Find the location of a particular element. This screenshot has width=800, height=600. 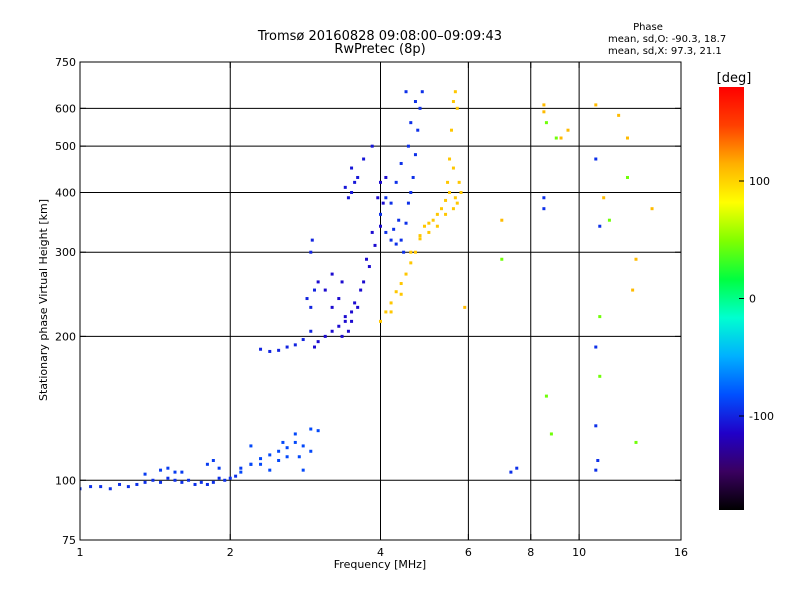

y-tick-label: 200 is located at coordinates (65, 336).